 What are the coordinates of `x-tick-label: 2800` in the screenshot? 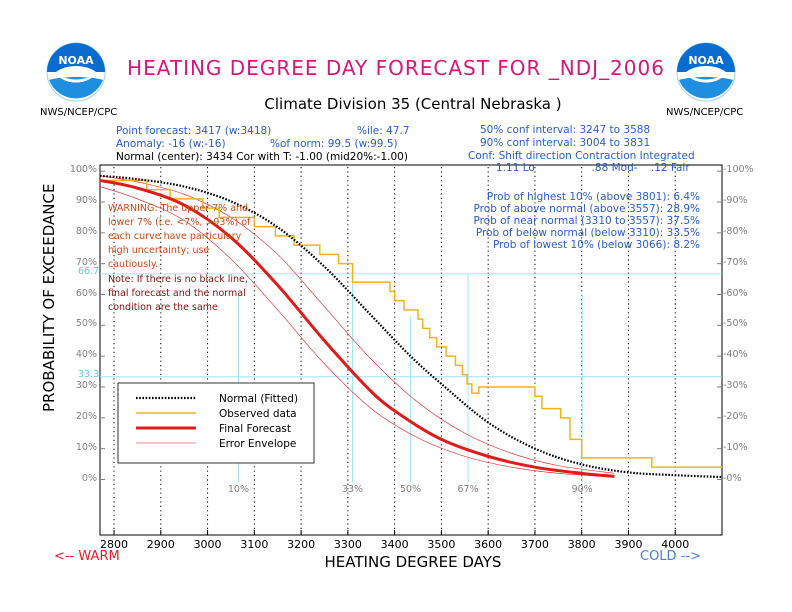 It's located at (114, 544).